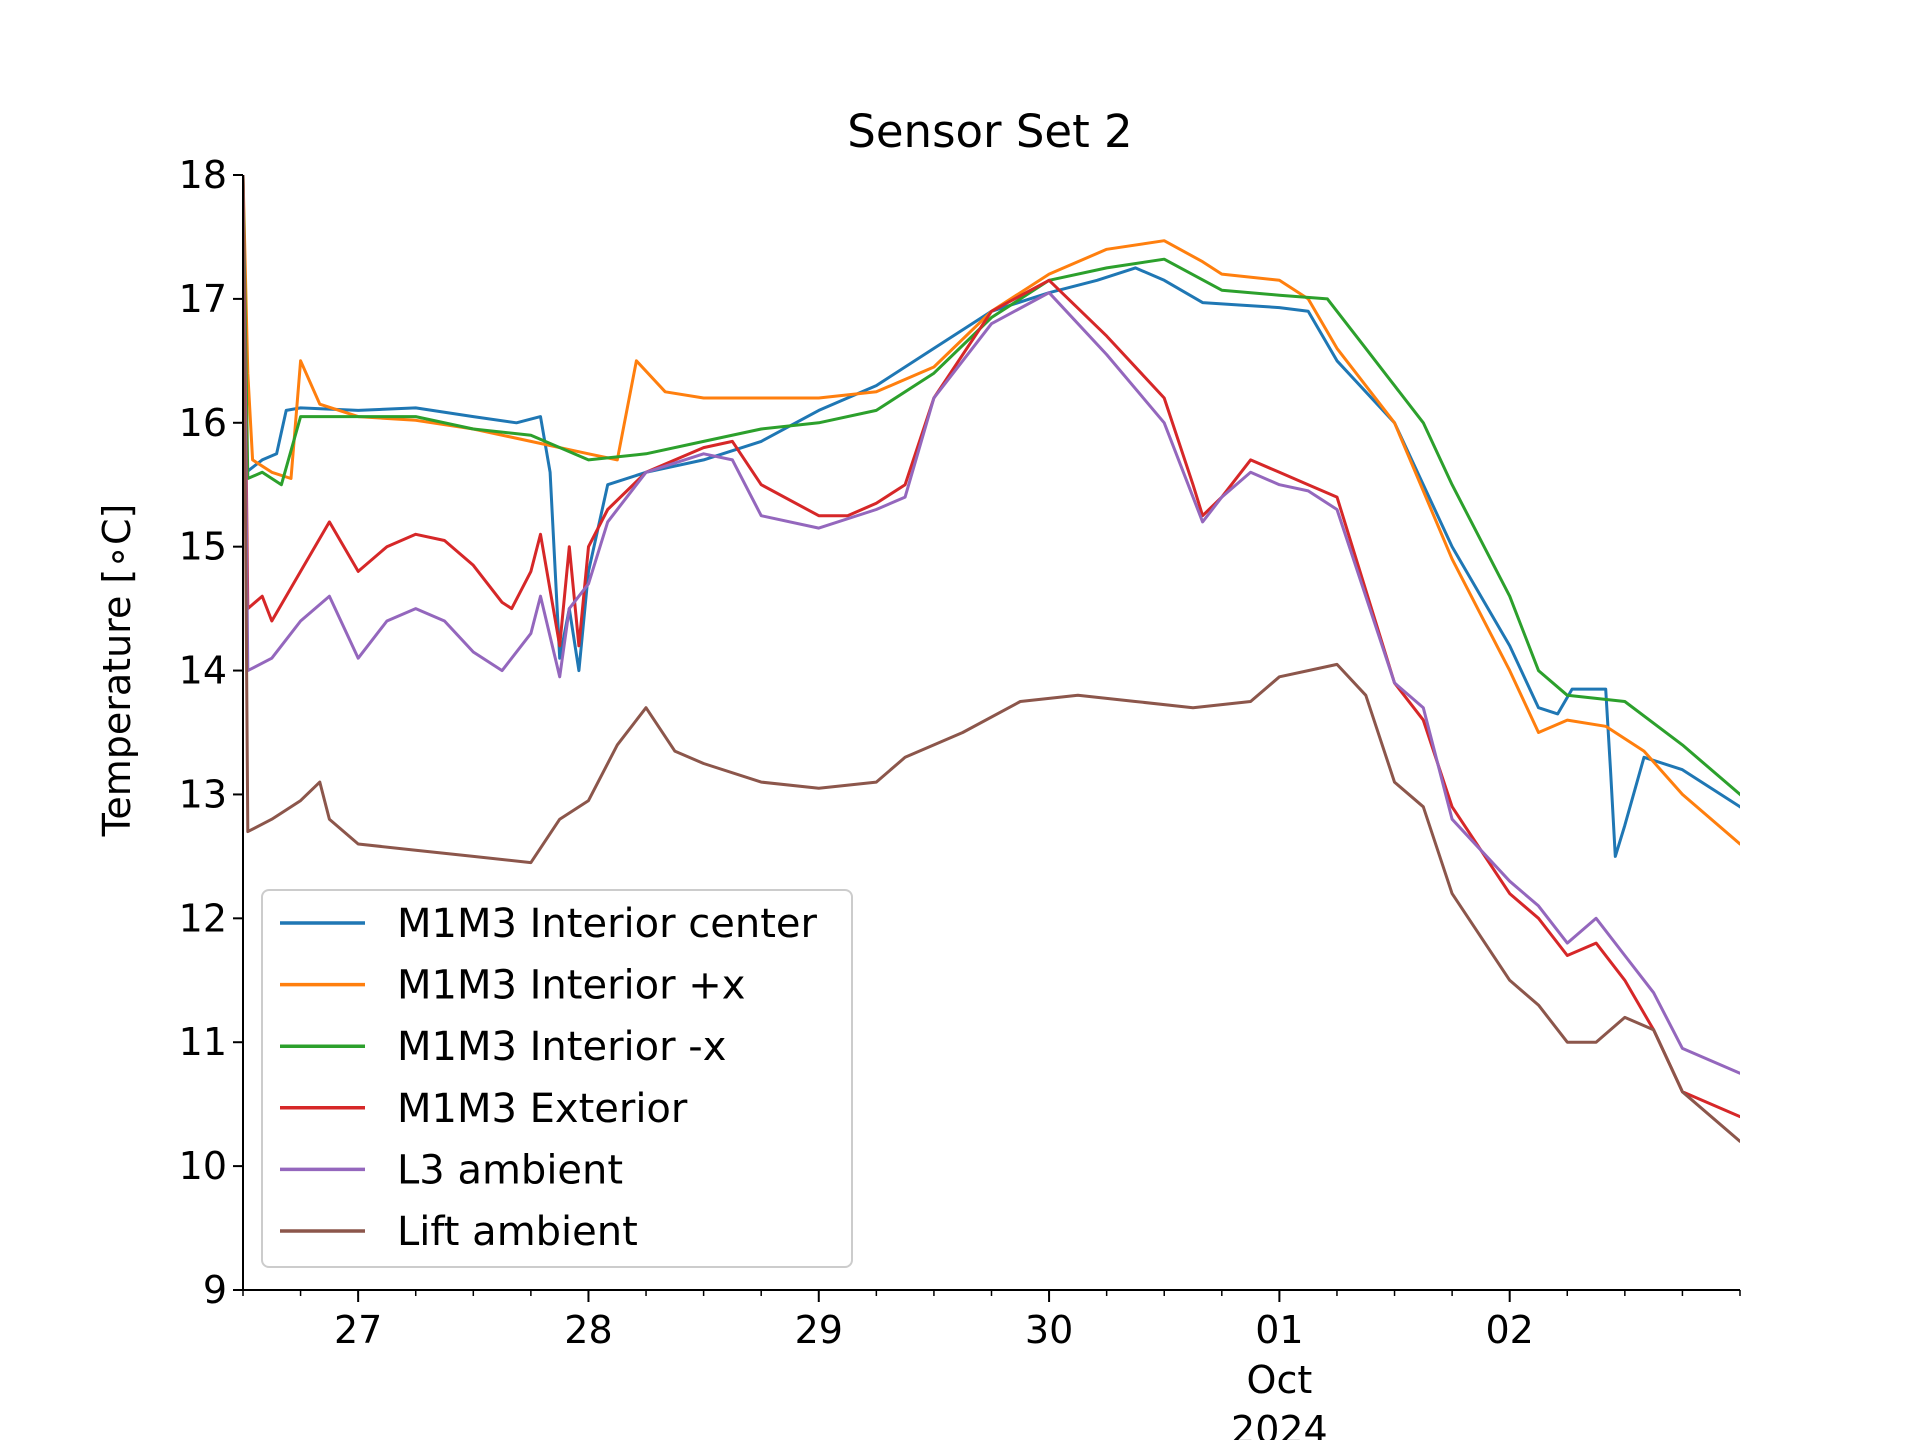  What do you see at coordinates (517, 1232) in the screenshot?
I see `legend-label: Lift ambient` at bounding box center [517, 1232].